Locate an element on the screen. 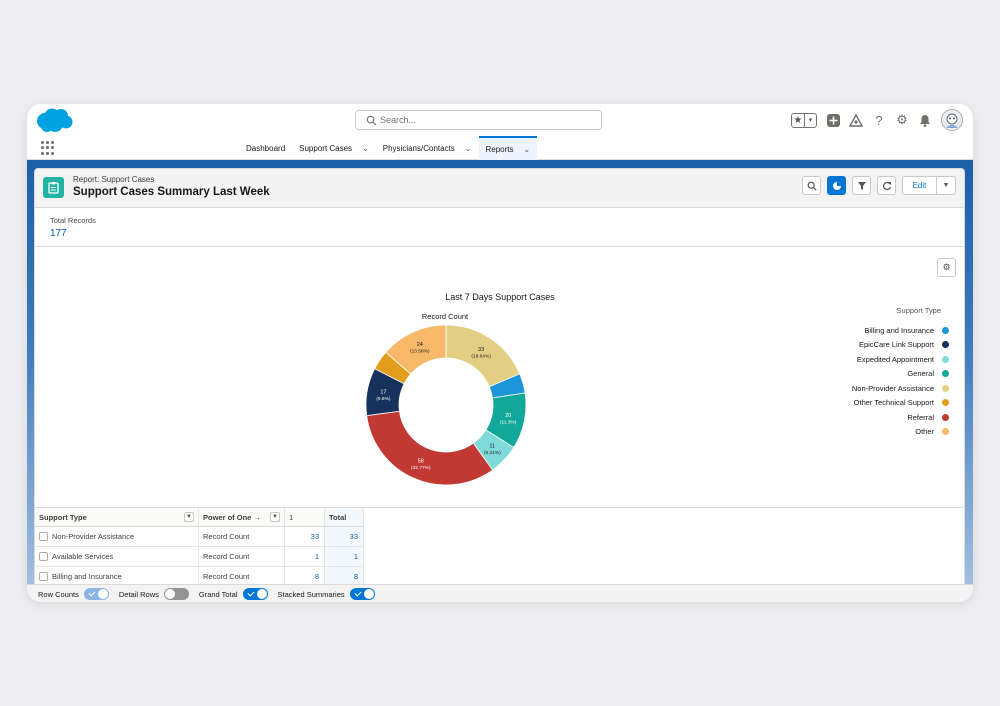 The height and width of the screenshot is (706, 1000). refresh-button is located at coordinates (886, 185).